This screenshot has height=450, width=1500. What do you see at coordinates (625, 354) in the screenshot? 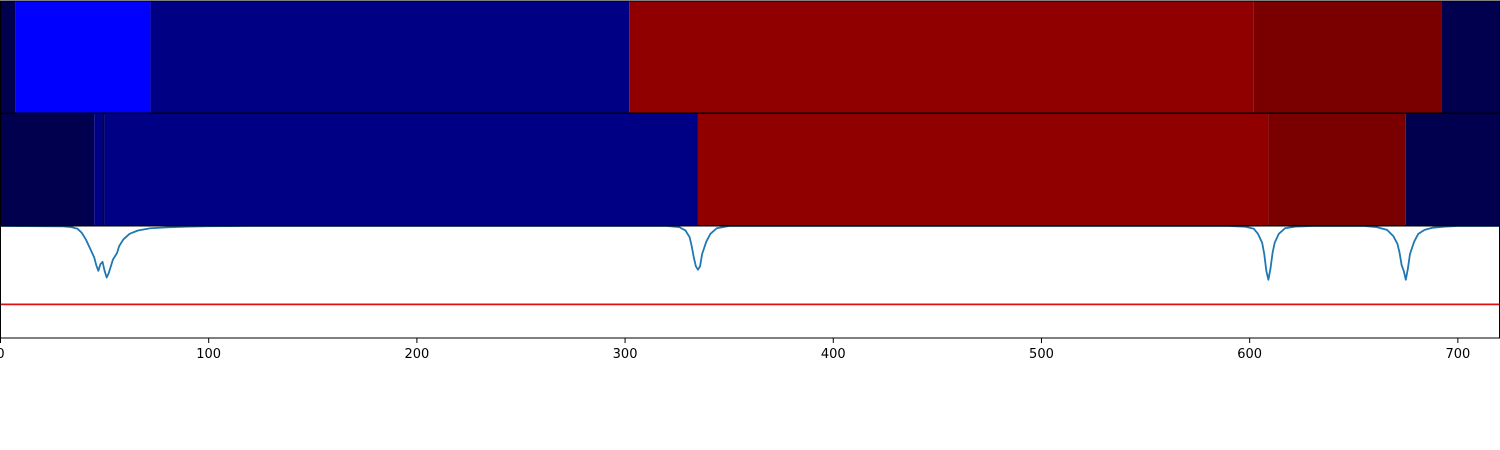
I see `x-tick-label: 300` at bounding box center [625, 354].